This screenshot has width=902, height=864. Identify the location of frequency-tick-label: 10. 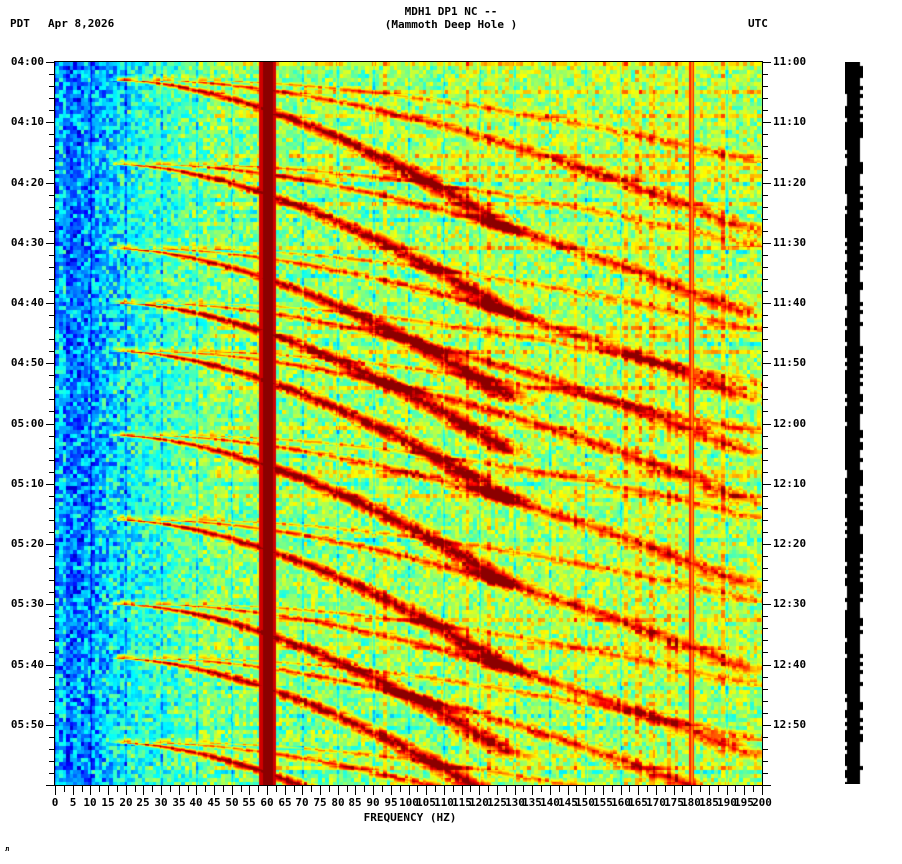
(90, 802).